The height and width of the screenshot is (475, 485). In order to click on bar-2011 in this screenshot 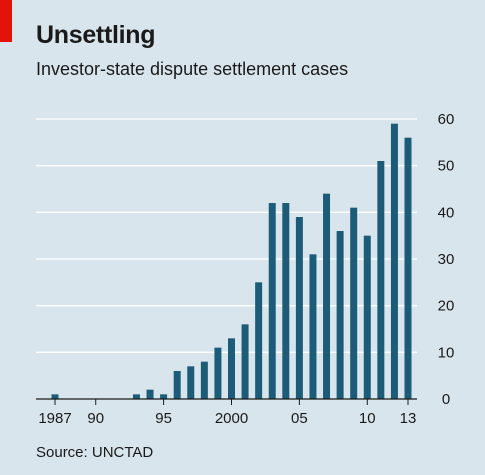, I will do `click(381, 280)`.